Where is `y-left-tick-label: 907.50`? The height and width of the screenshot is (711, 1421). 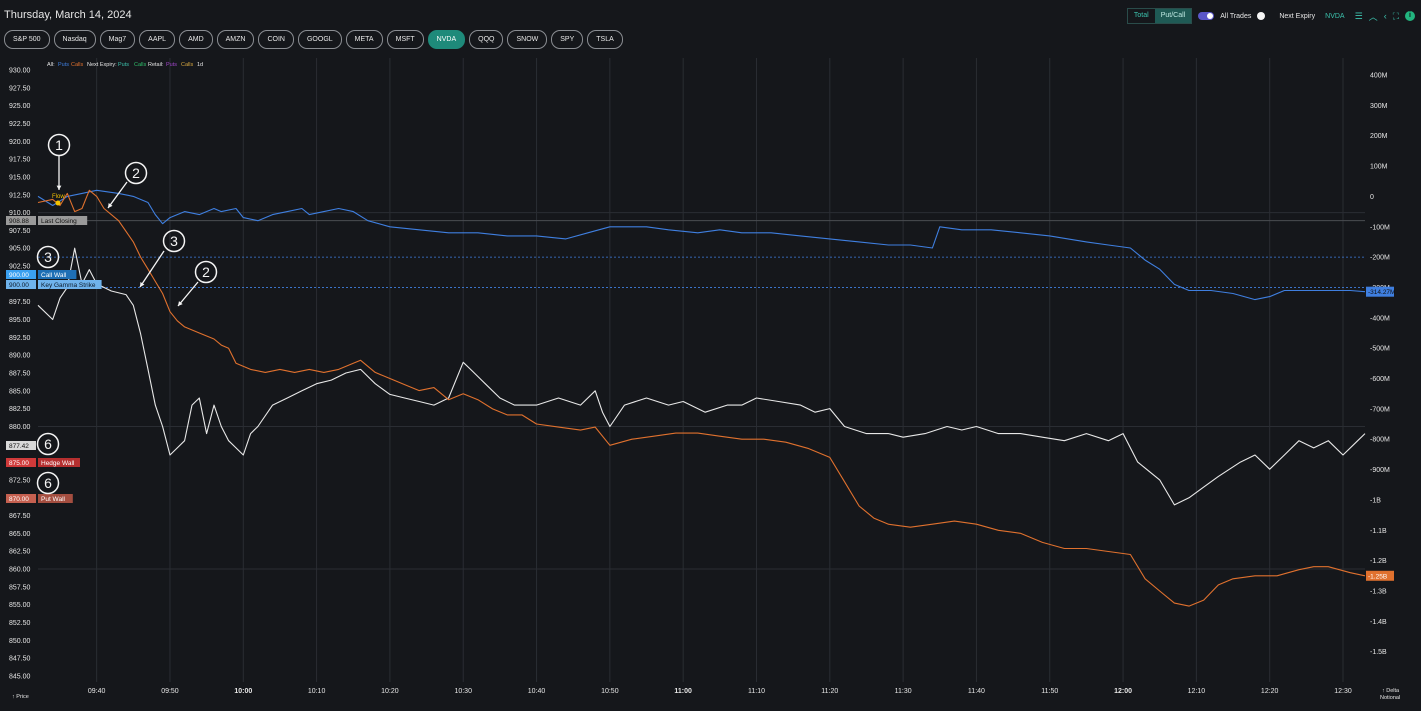
y-left-tick-label: 907.50 is located at coordinates (20, 231).